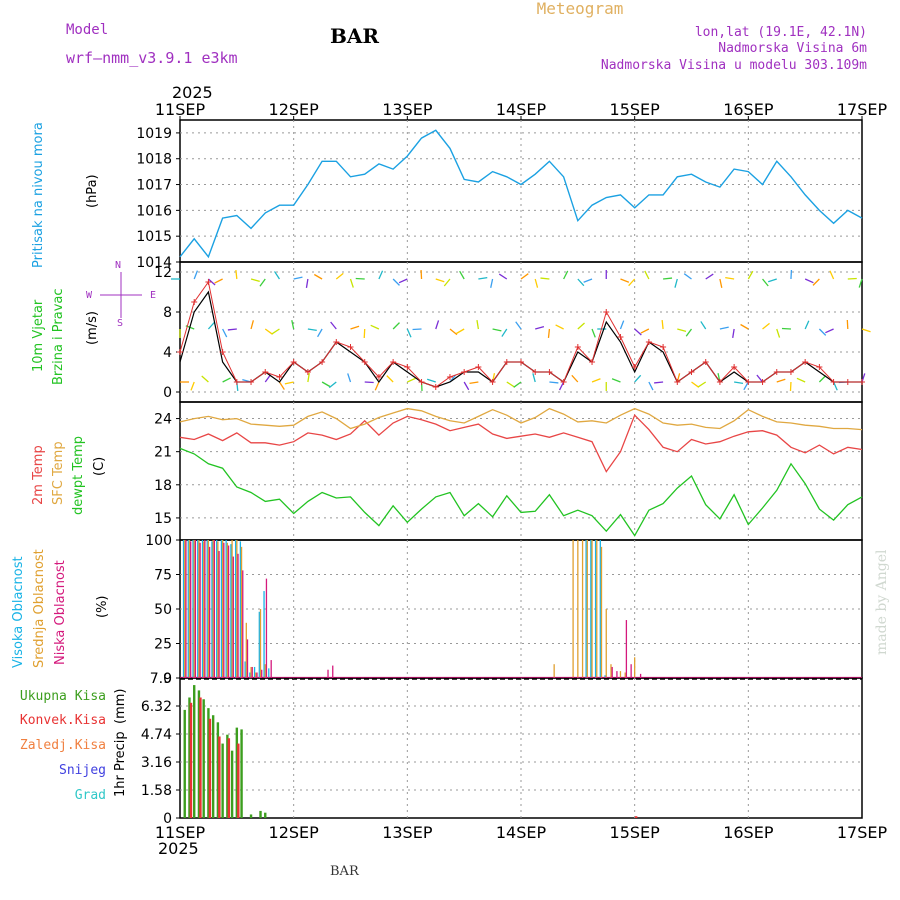  I want to click on station-title: BAR, so click(354, 36).